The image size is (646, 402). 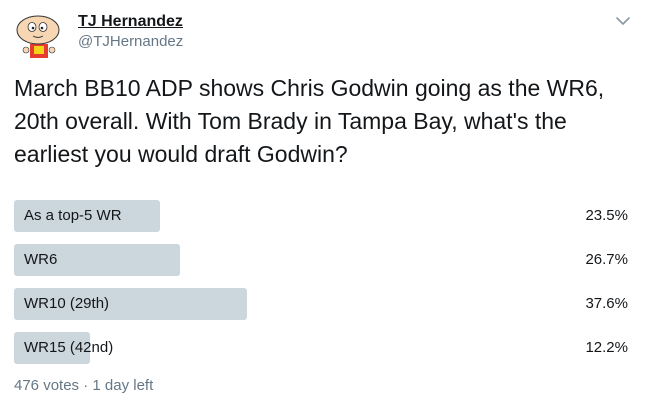 What do you see at coordinates (41, 259) in the screenshot?
I see `poll-option-label: WR6` at bounding box center [41, 259].